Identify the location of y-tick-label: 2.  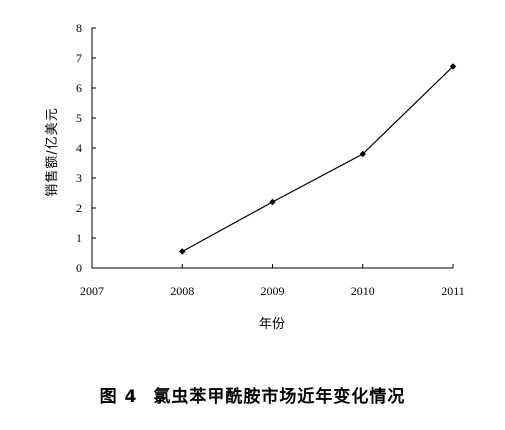
(79, 208).